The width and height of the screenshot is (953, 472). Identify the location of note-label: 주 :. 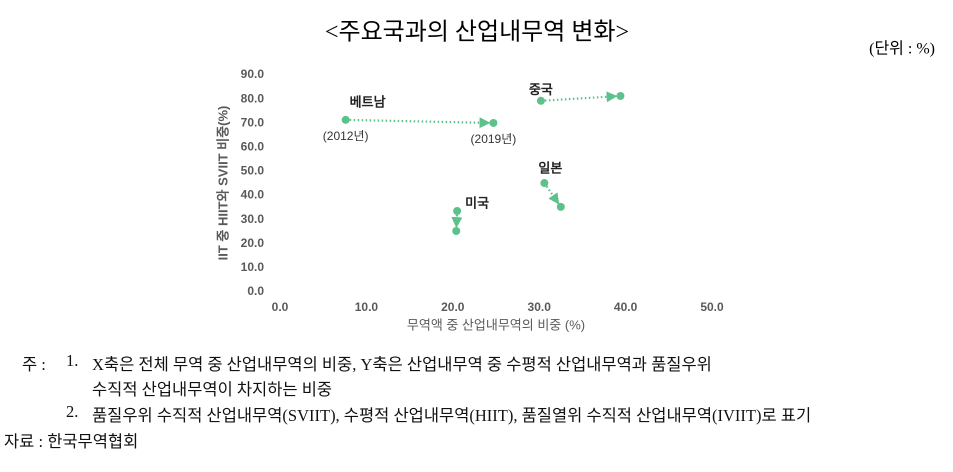
(34, 364).